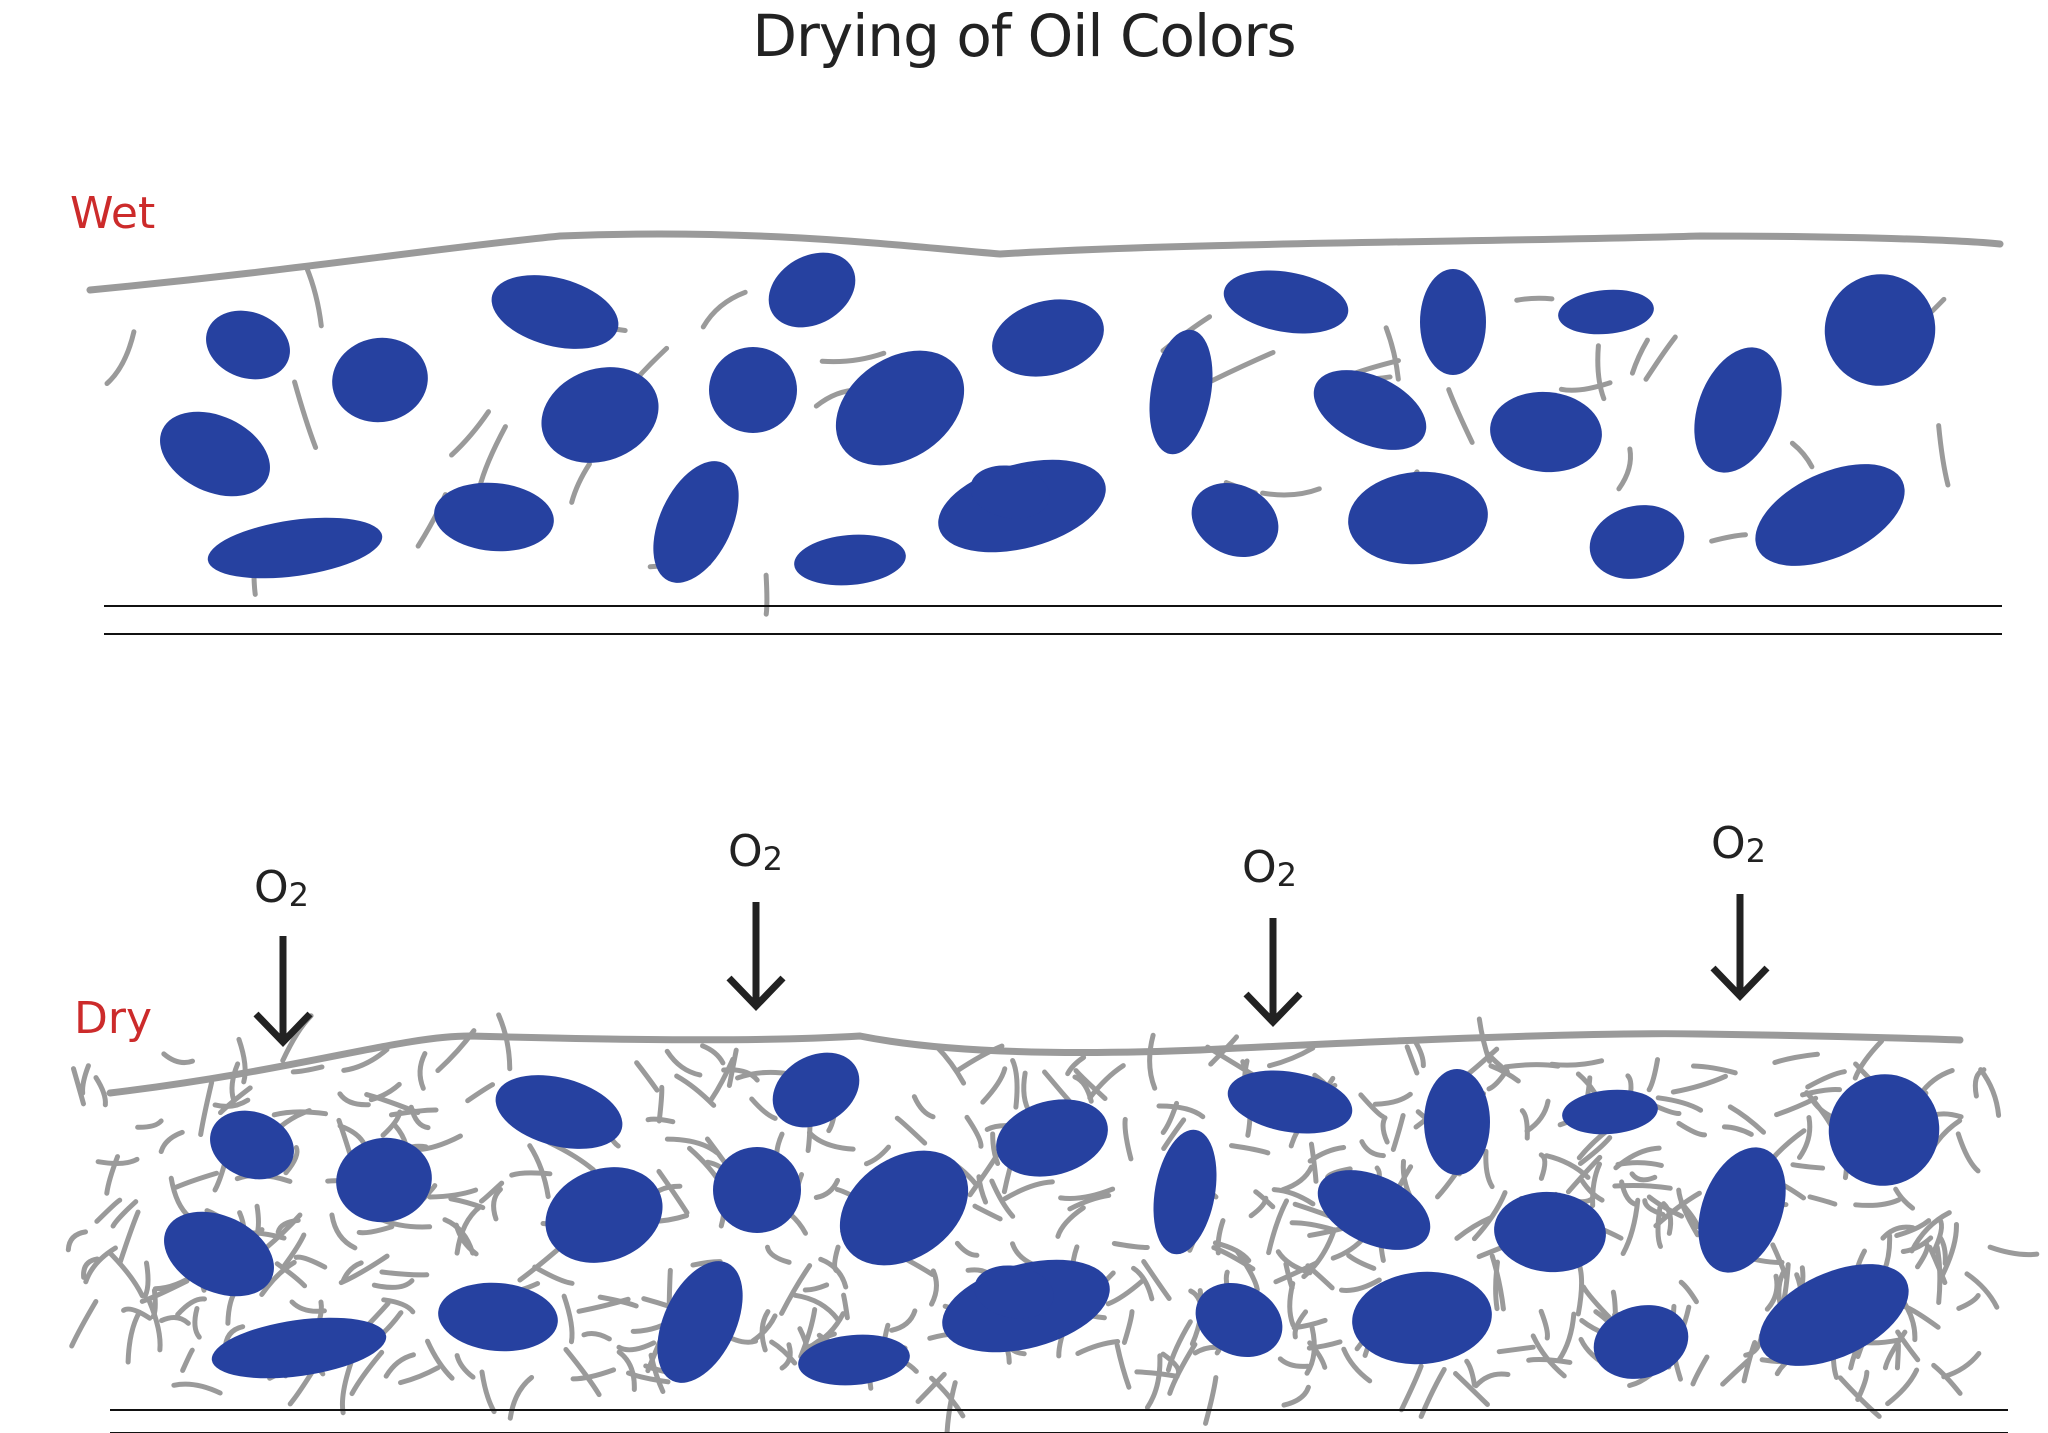 The image size is (2048, 1433). What do you see at coordinates (281, 888) in the screenshot?
I see `oxygen-label: O2` at bounding box center [281, 888].